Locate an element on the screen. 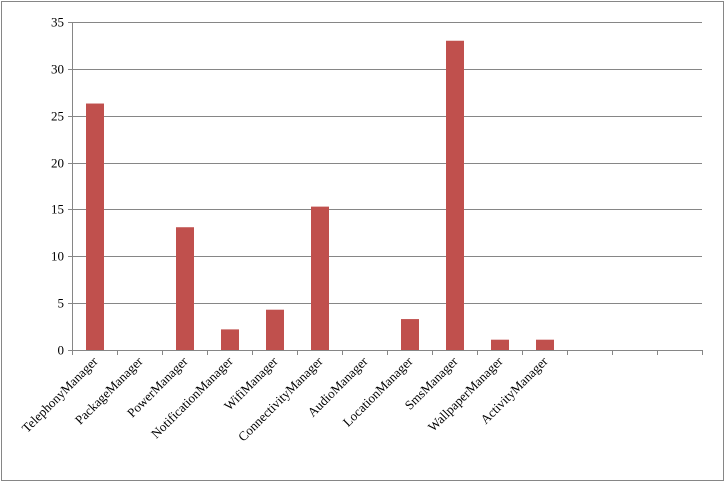 Image resolution: width=727 pixels, height=485 pixels. y-tick-label: 20 is located at coordinates (57, 163).